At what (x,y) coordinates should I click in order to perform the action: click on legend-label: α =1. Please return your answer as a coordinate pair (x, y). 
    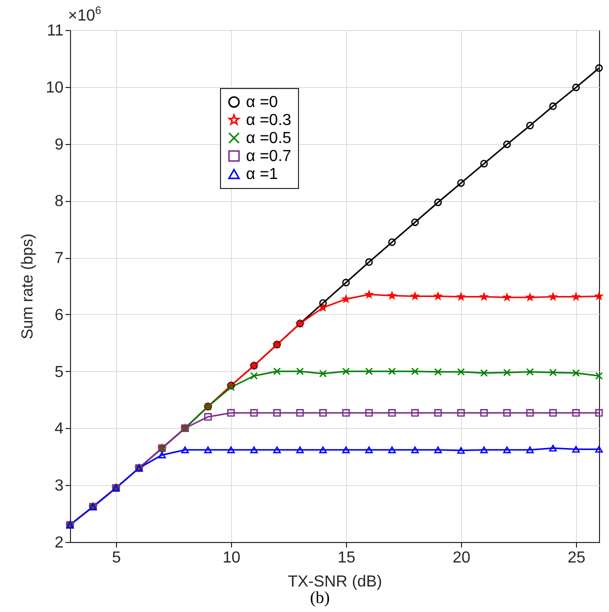
    Looking at the image, I should click on (262, 174).